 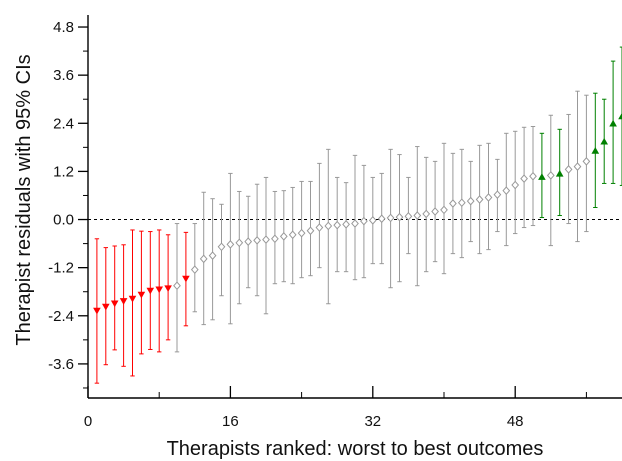 What do you see at coordinates (515, 421) in the screenshot?
I see `x-tick-label: 48` at bounding box center [515, 421].